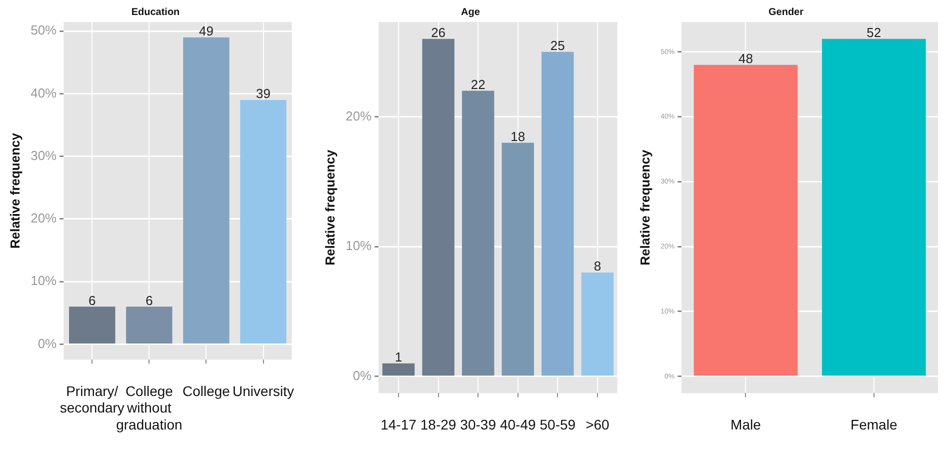 Image resolution: width=946 pixels, height=458 pixels. Describe the element at coordinates (557, 45) in the screenshot. I see `data-label: 25` at that location.